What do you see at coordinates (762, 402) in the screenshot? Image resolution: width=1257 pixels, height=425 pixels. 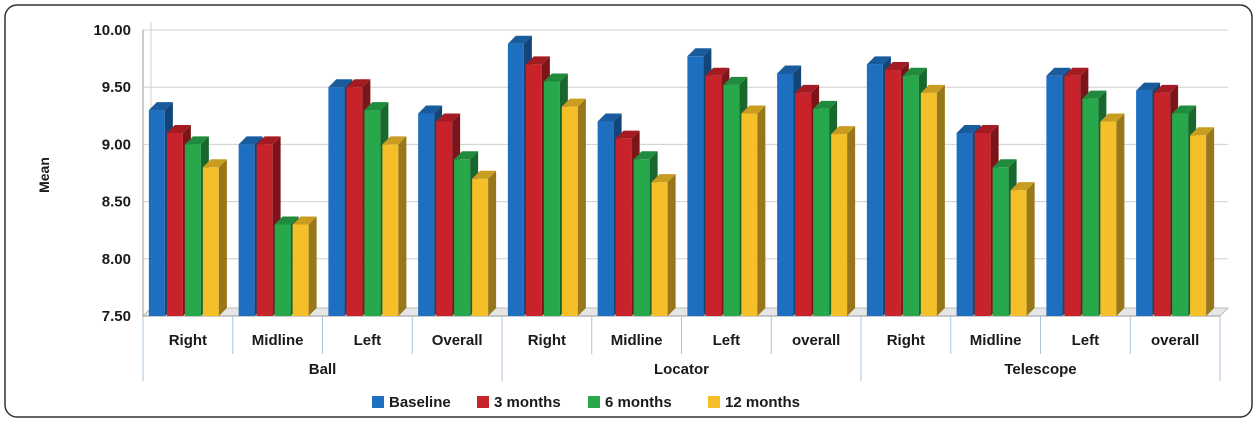 I see `legend-label: 12 months` at bounding box center [762, 402].